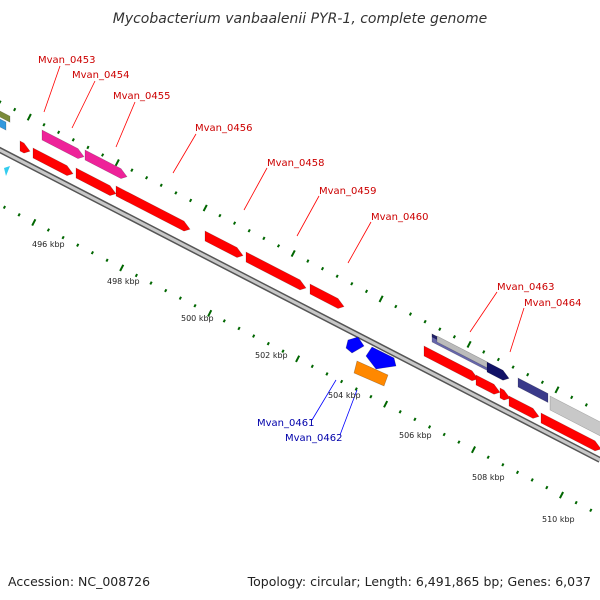  I want to click on gene-label-forward: Mvan_0459, so click(347, 191).